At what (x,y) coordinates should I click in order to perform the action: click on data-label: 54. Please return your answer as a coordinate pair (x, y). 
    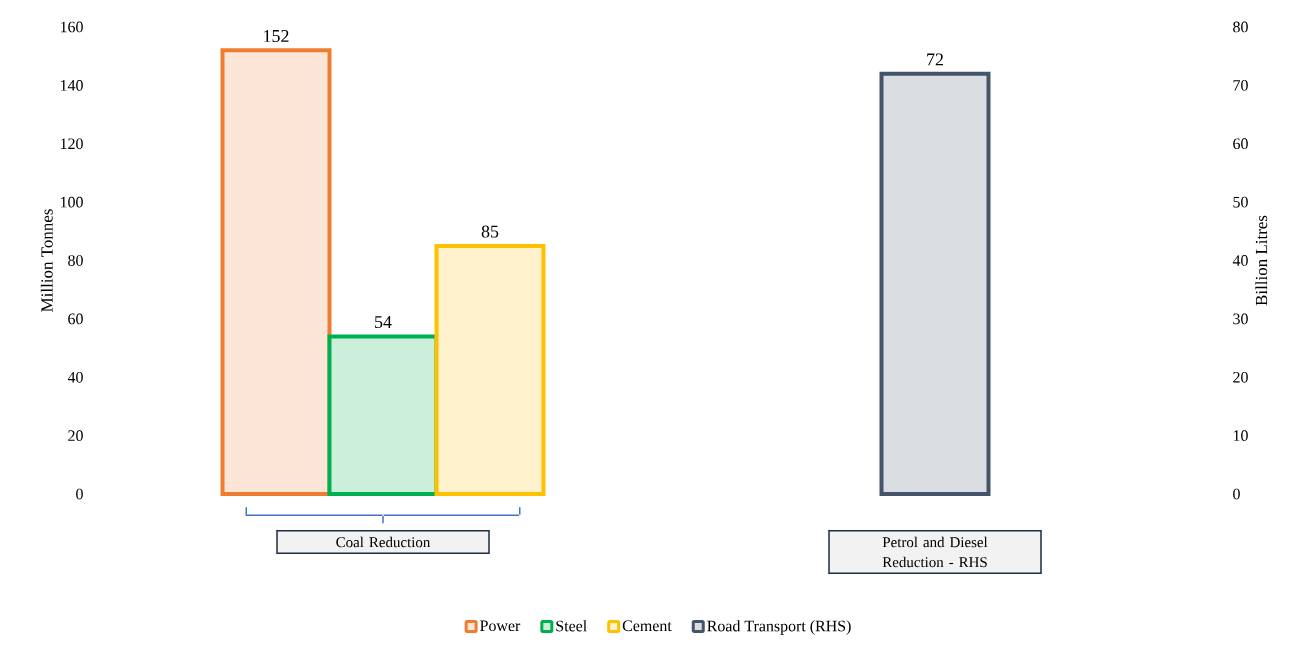
    Looking at the image, I should click on (383, 322).